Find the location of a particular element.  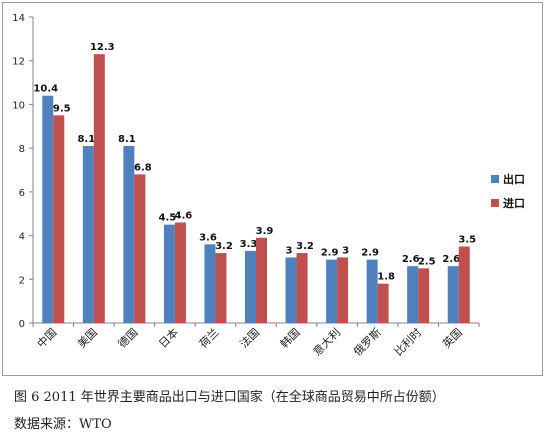

y-tick-label: 12 is located at coordinates (18, 62).